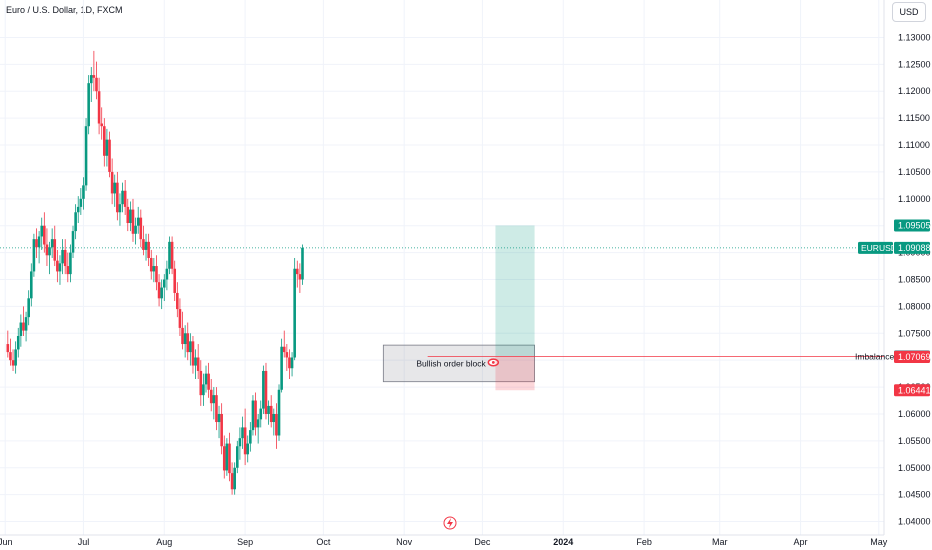 The height and width of the screenshot is (550, 932). I want to click on x-tick-label: Sep, so click(245, 542).